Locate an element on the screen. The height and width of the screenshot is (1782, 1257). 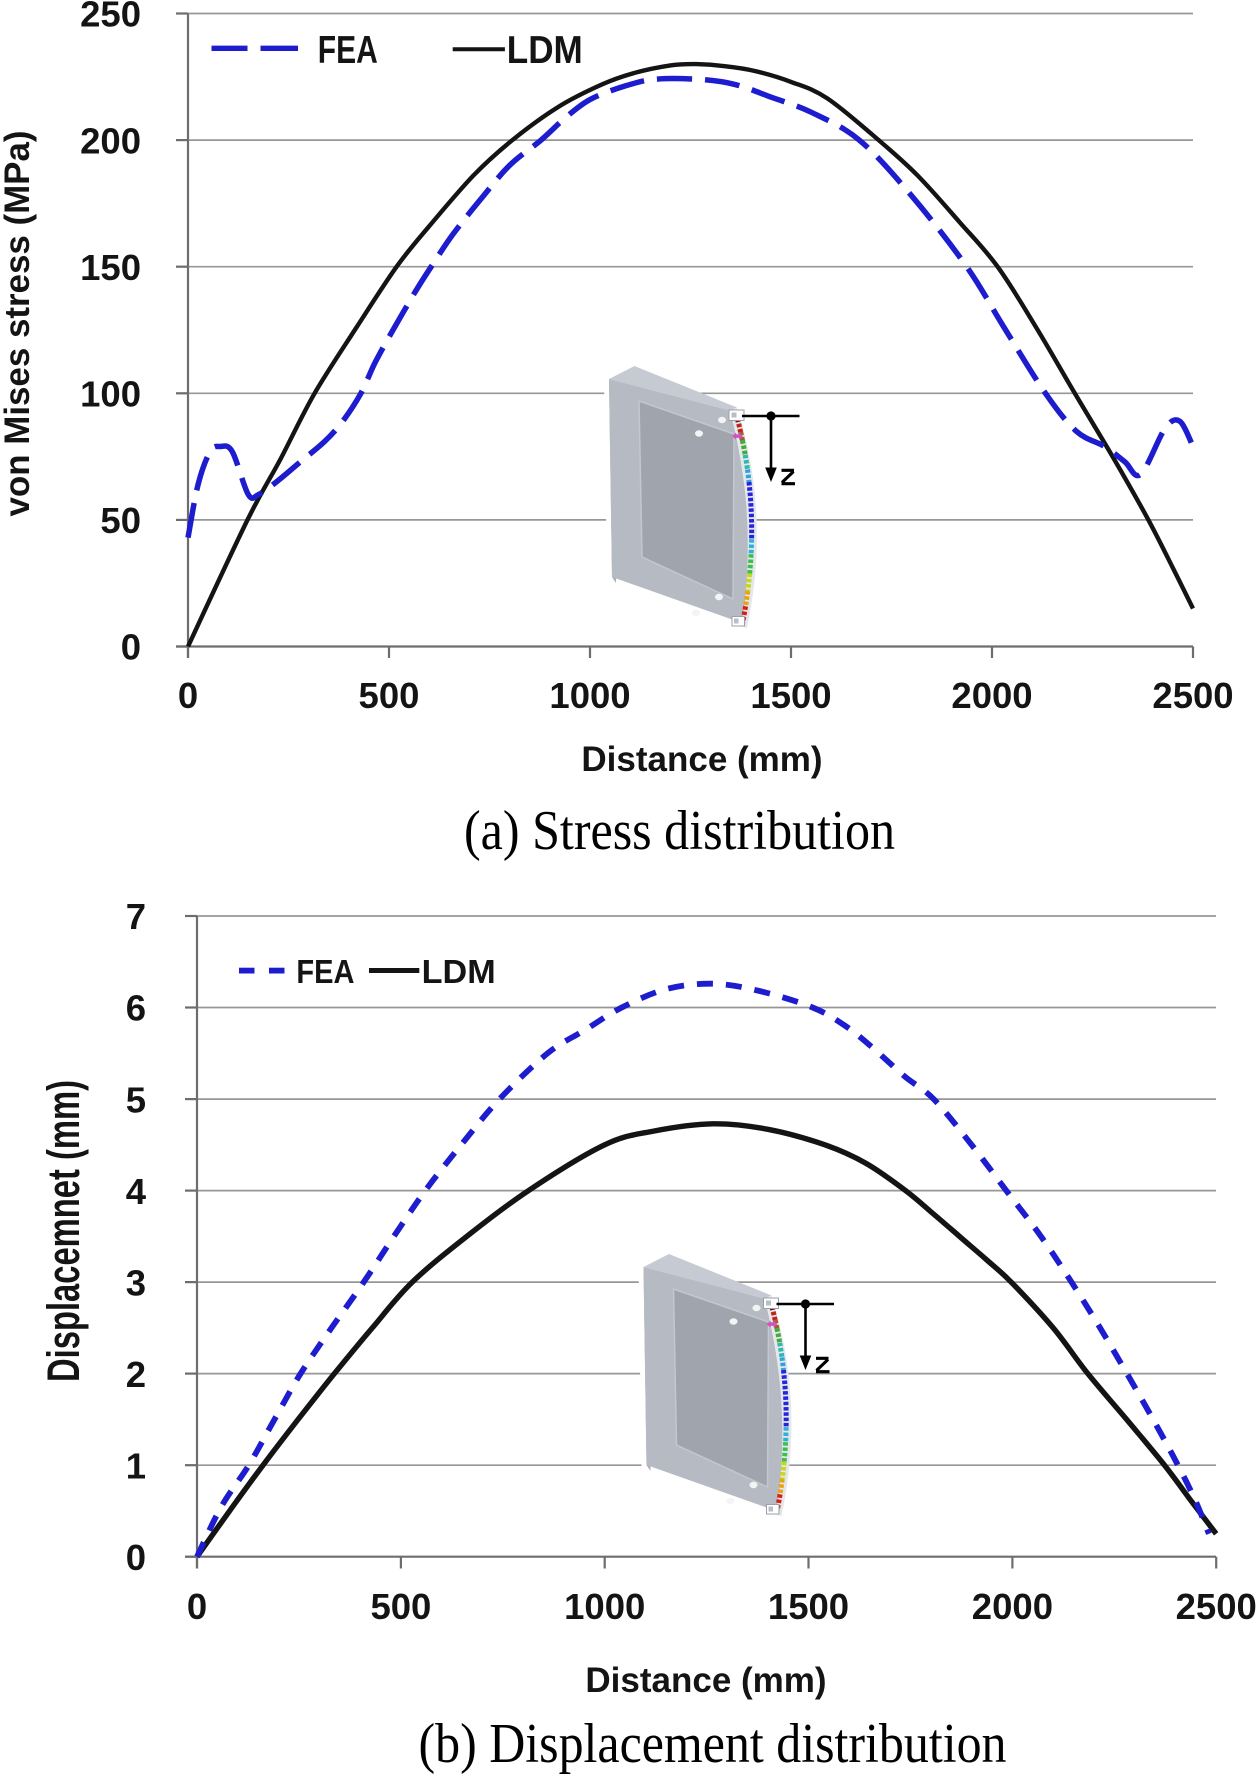
svg-text: (a) Stress distribution is located at coordinates (679, 831).